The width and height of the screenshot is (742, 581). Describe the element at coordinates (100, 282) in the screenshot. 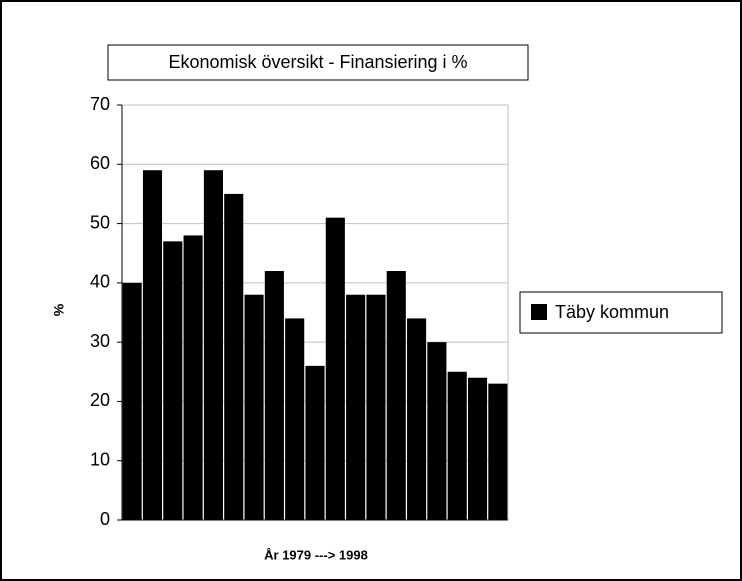

I see `y-tick-label: 40` at that location.